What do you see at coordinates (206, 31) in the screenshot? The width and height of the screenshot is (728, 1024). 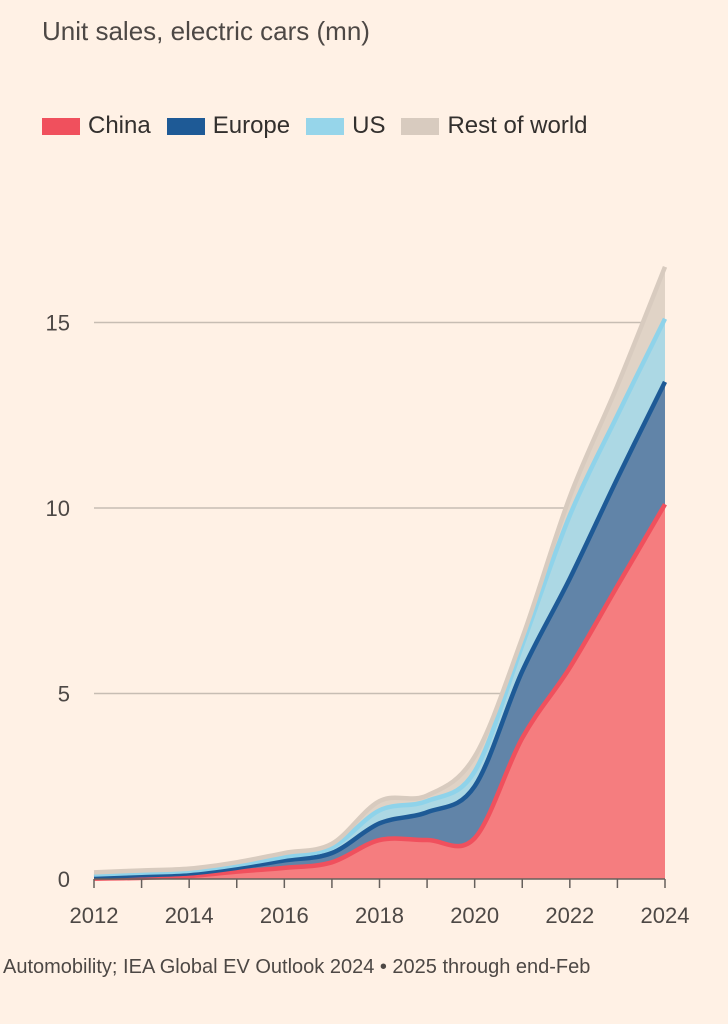 I see `chart-title: Unit sales, electric cars (mn)` at bounding box center [206, 31].